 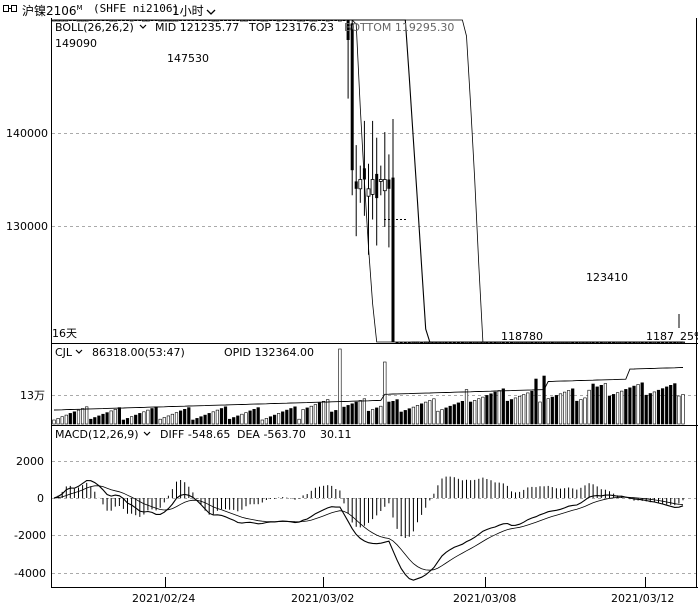 I want to click on y-tick-label: 0, so click(x=40, y=498).